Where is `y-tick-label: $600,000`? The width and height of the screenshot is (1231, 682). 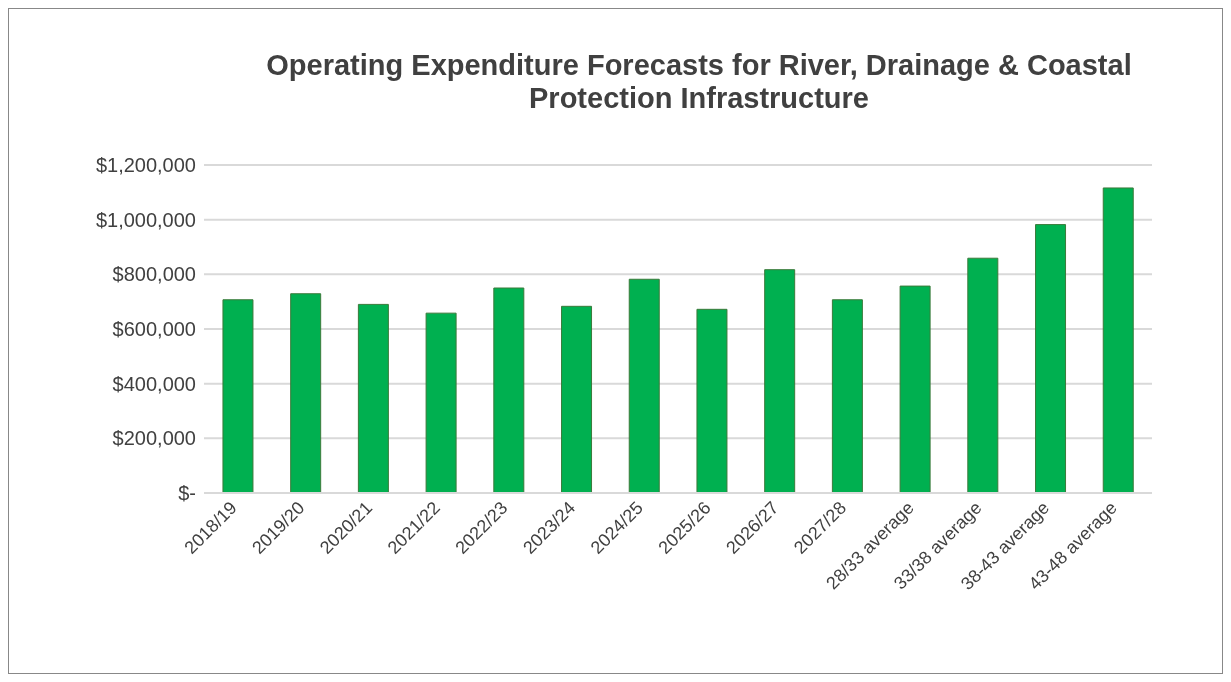
y-tick-label: $600,000 is located at coordinates (154, 329).